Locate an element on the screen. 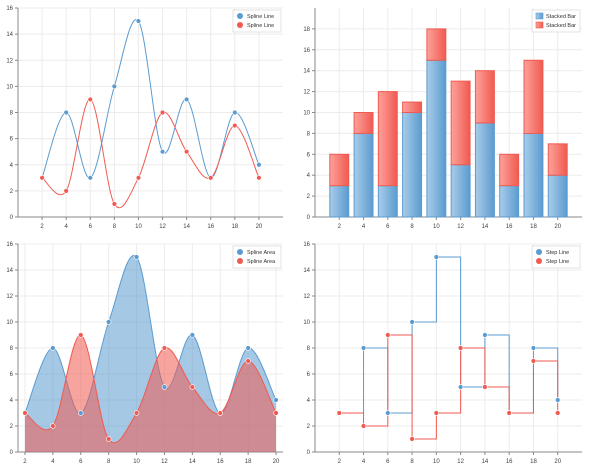  y-tick-label: 0 is located at coordinates (12, 453).